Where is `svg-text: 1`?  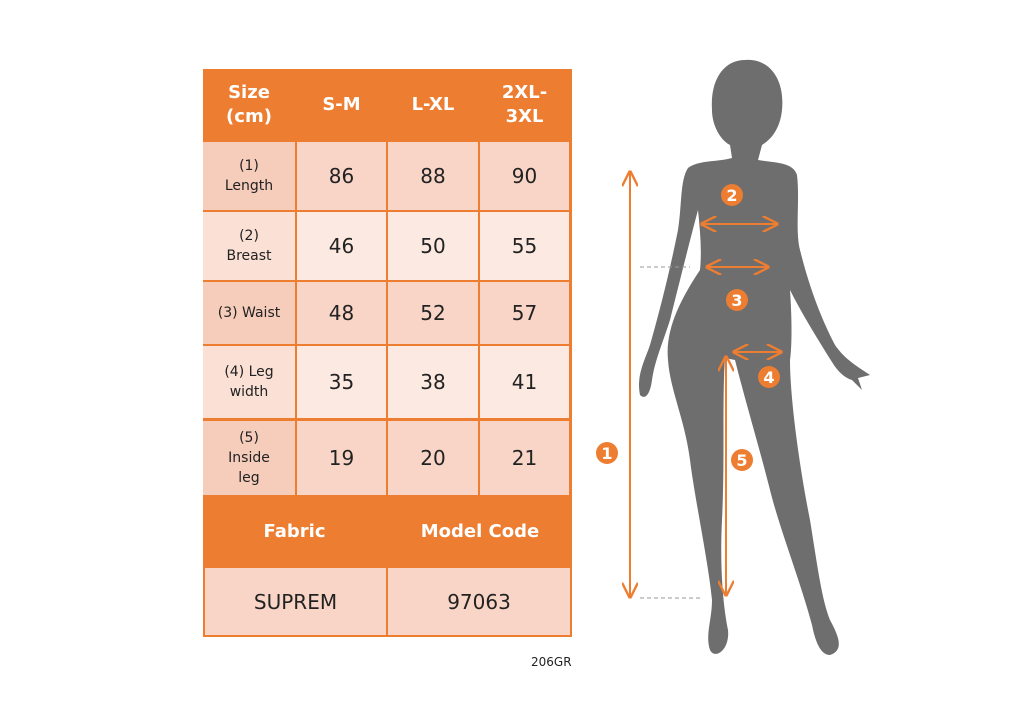
svg-text: 1 is located at coordinates (606, 453).